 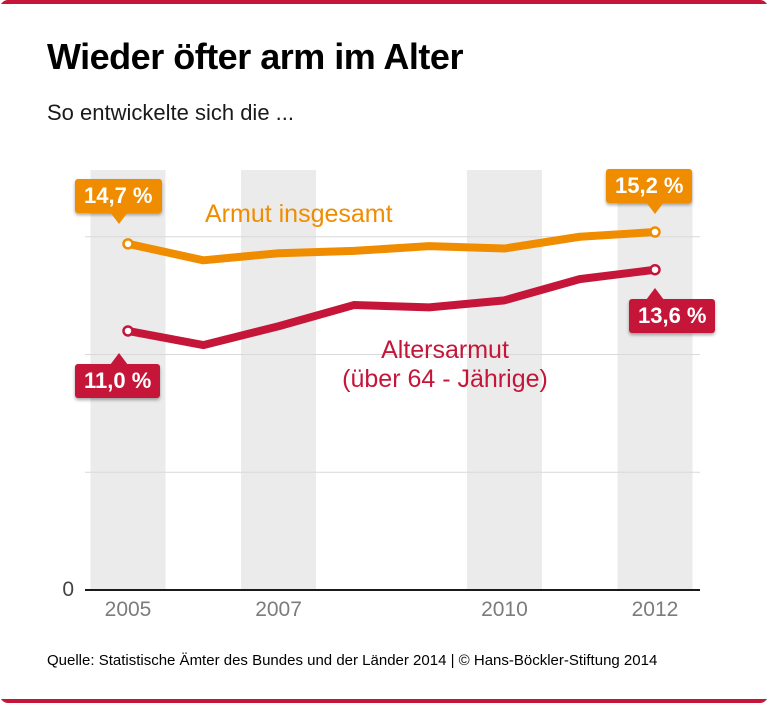 I want to click on callout-label: 14,7 %, so click(x=118, y=195).